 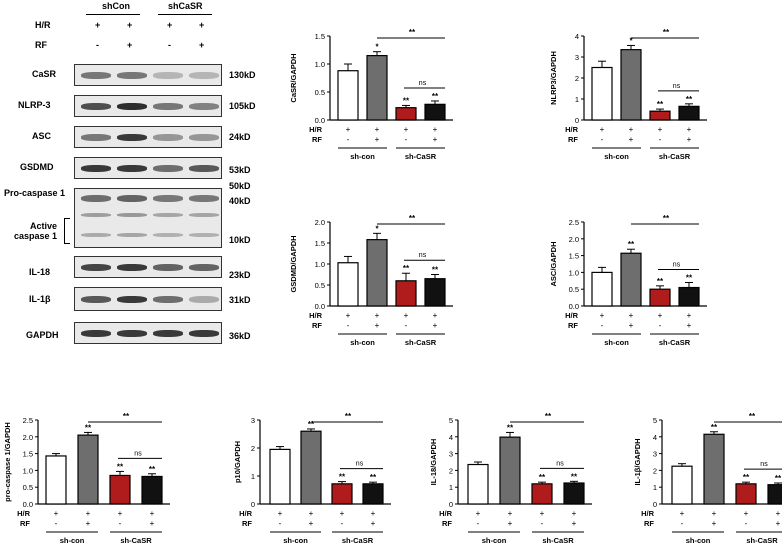 What do you see at coordinates (240, 186) in the screenshot?
I see `kd-label: 50kD` at bounding box center [240, 186].